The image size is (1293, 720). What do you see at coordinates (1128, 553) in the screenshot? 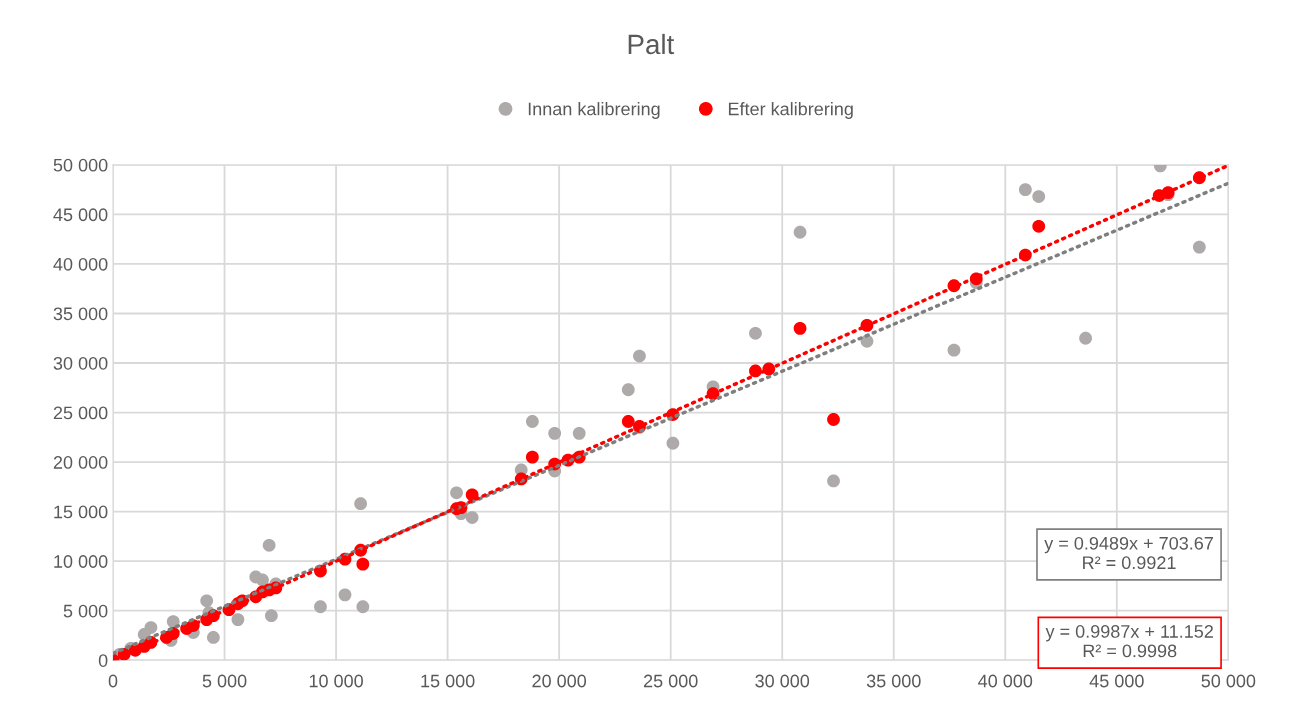
I see `annotation: y = 0.9489x + 703.67 R² = 0.9921` at bounding box center [1128, 553].